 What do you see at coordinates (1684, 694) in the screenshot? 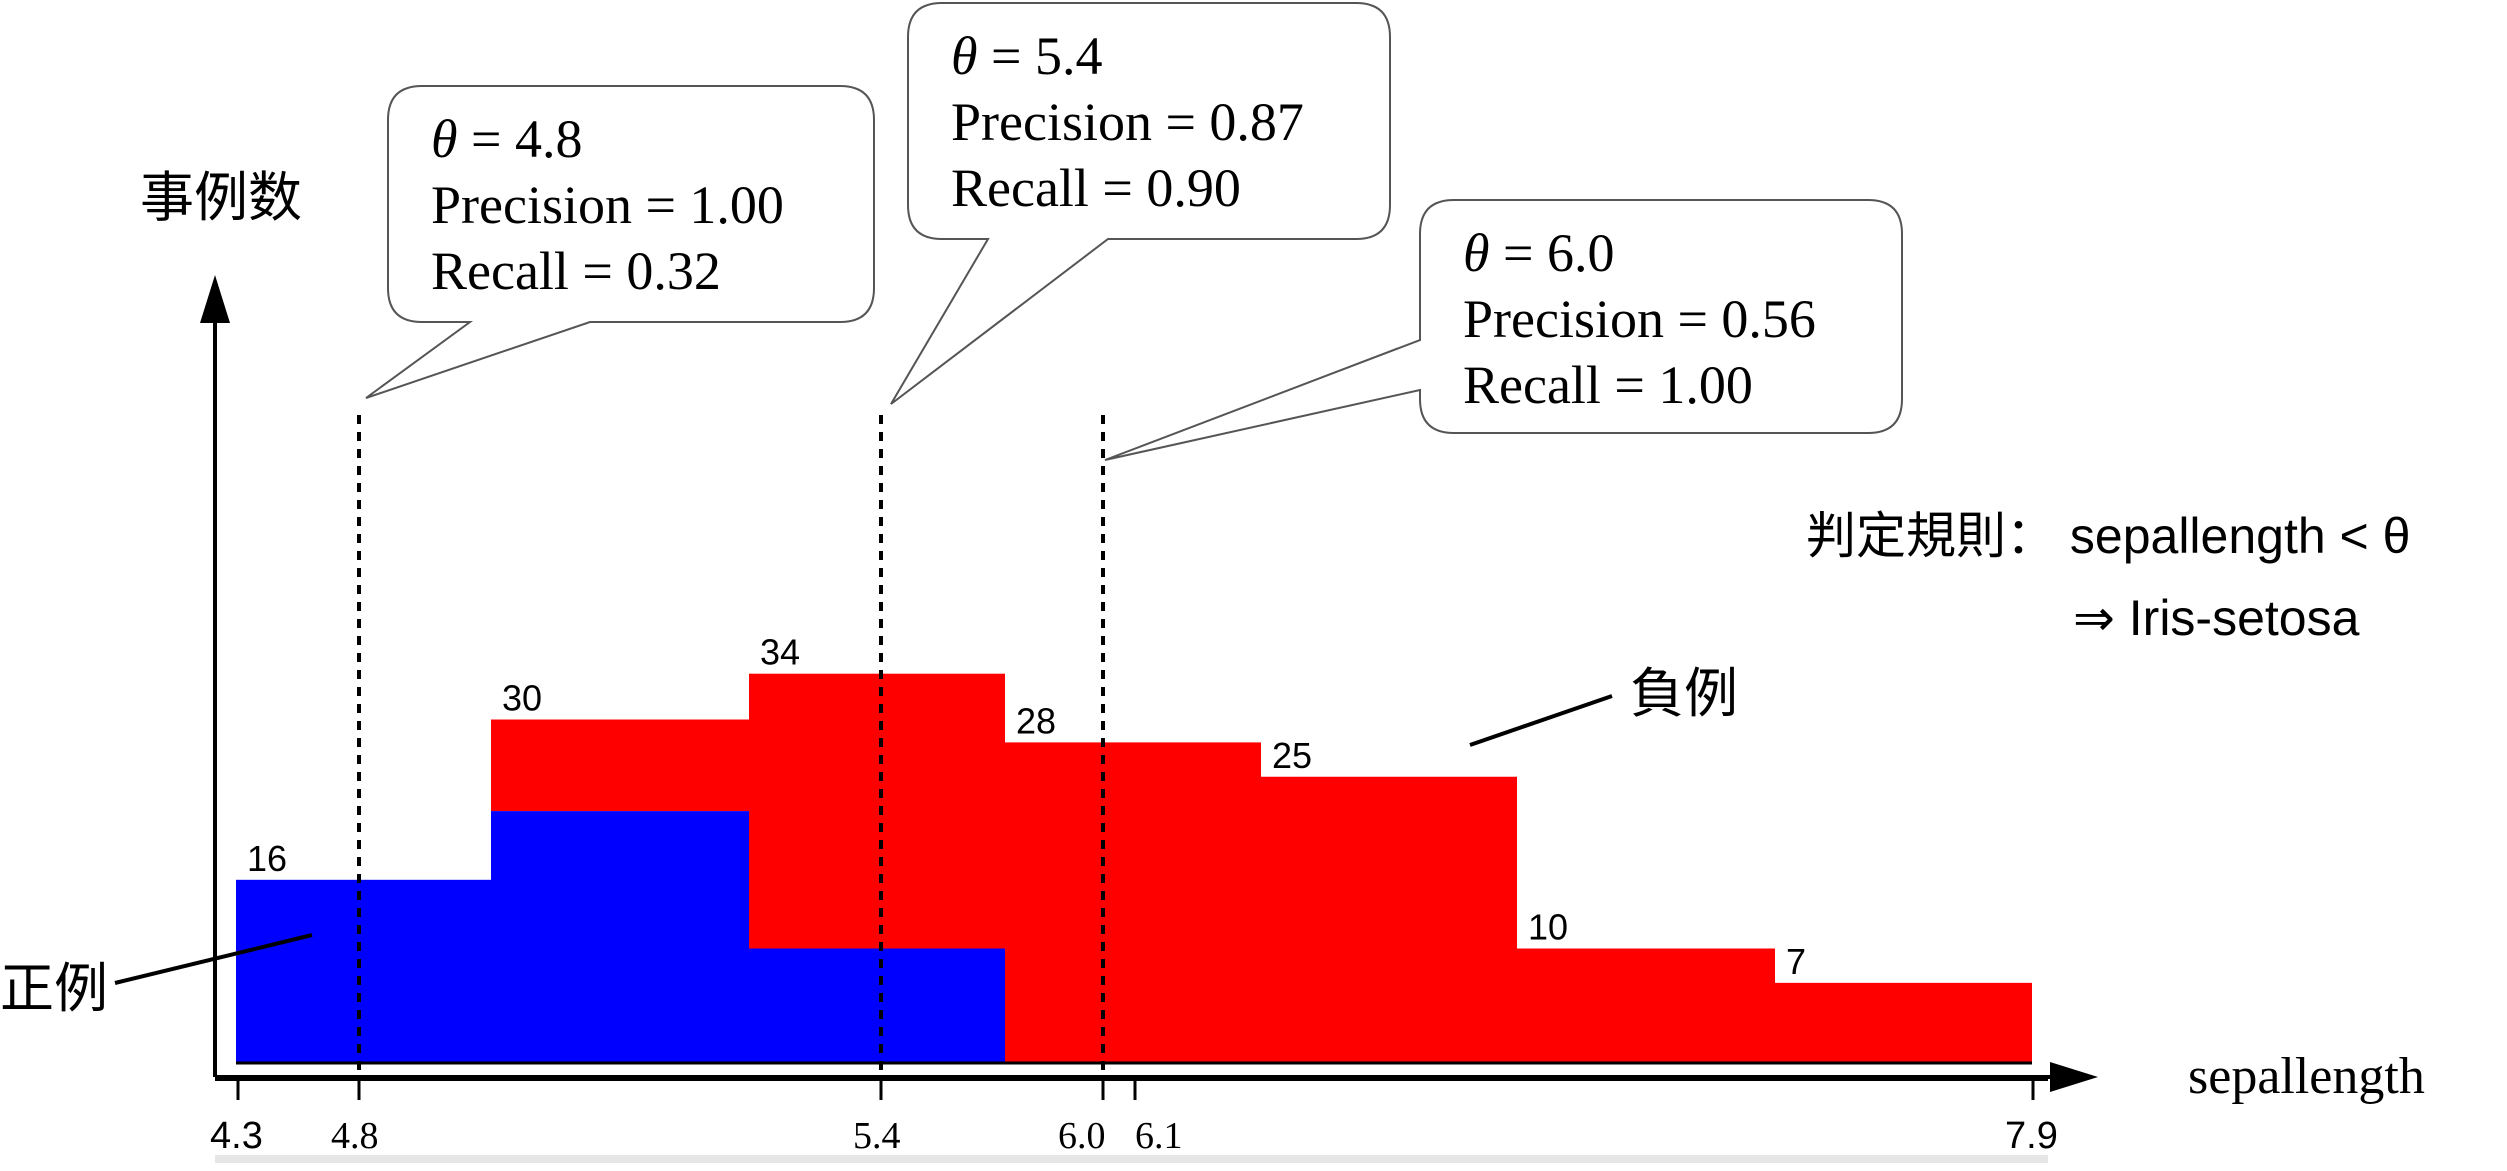
I see `negative-label: 負例` at bounding box center [1684, 694].